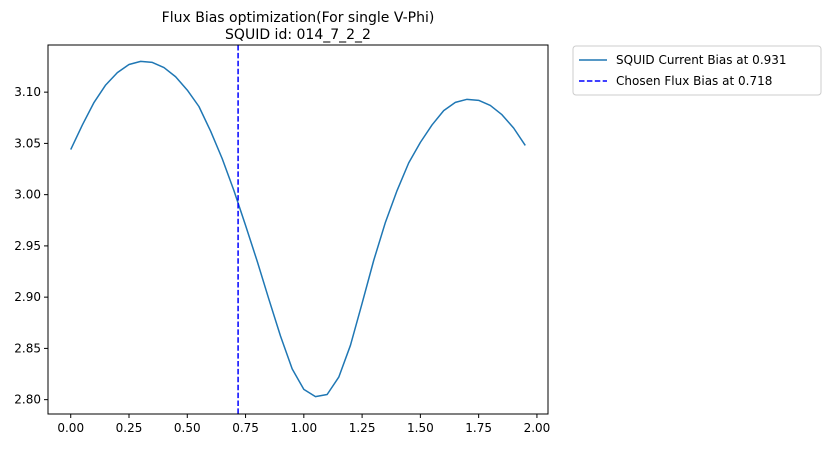 This screenshot has width=829, height=451. What do you see at coordinates (303, 428) in the screenshot?
I see `x-tick-label: 1.00` at bounding box center [303, 428].